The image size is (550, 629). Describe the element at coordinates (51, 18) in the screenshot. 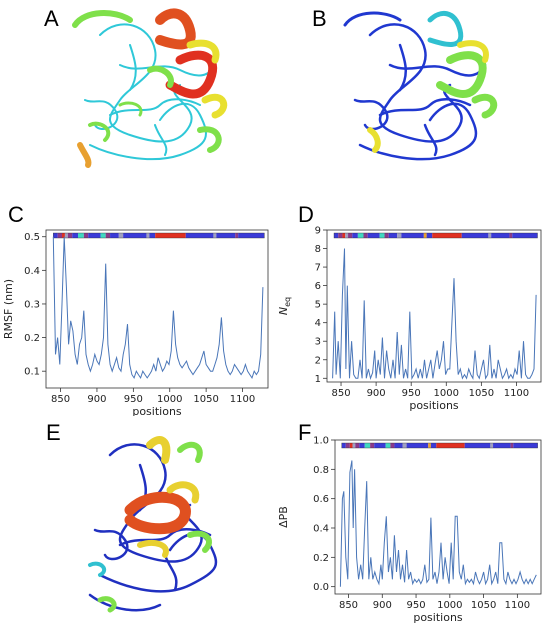

I see `panel-label-a: A` at that location.